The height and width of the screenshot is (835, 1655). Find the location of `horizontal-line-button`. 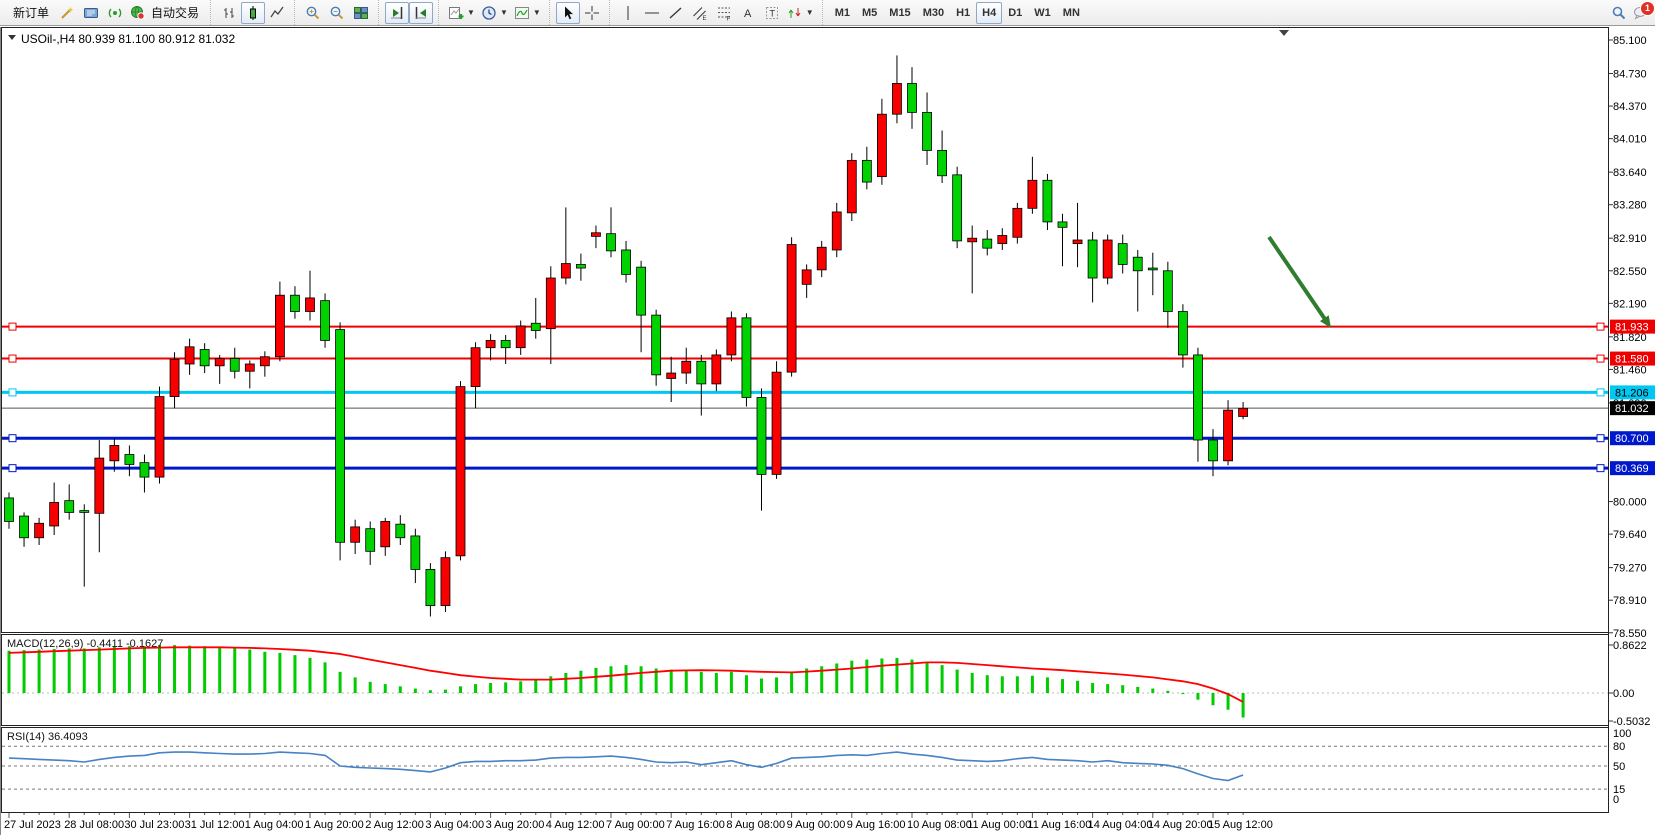

horizontal-line-button is located at coordinates (652, 13).